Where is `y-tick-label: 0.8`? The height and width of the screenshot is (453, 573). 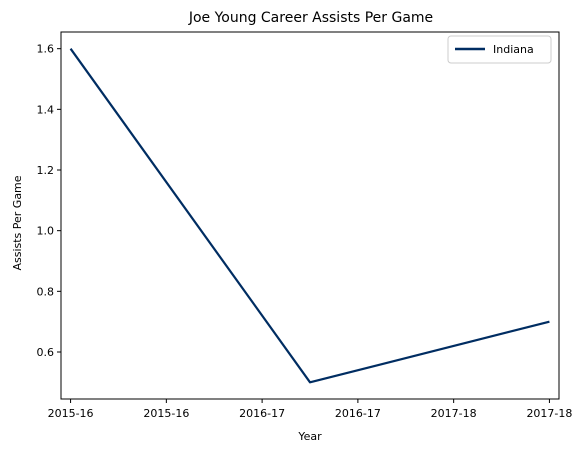 y-tick-label: 0.8 is located at coordinates (46, 291).